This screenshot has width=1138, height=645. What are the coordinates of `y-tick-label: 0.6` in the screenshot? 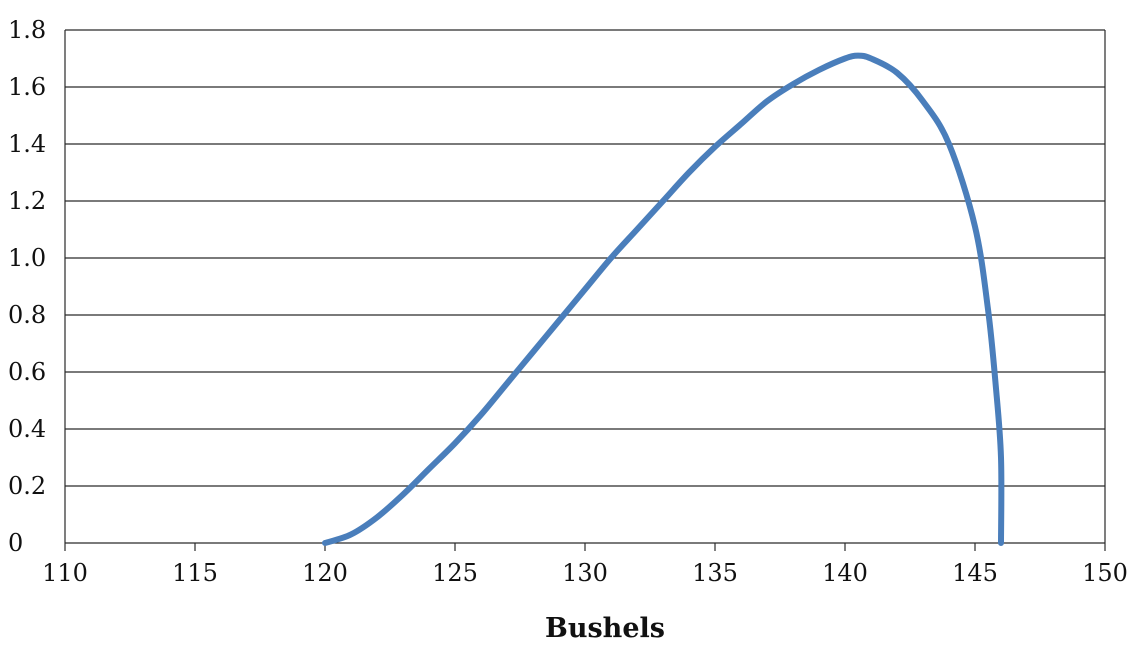 It's located at (27, 372).